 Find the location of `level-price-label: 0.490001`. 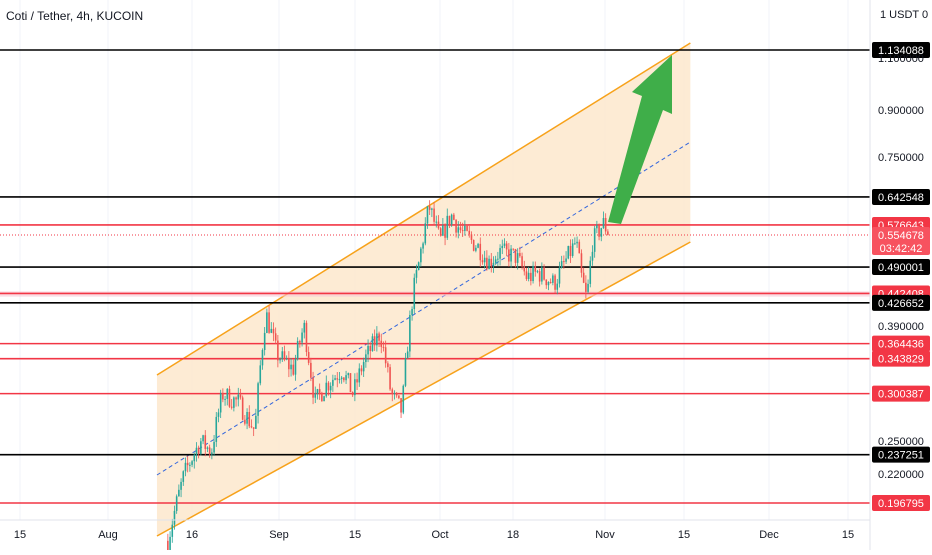

level-price-label: 0.490001 is located at coordinates (901, 268).